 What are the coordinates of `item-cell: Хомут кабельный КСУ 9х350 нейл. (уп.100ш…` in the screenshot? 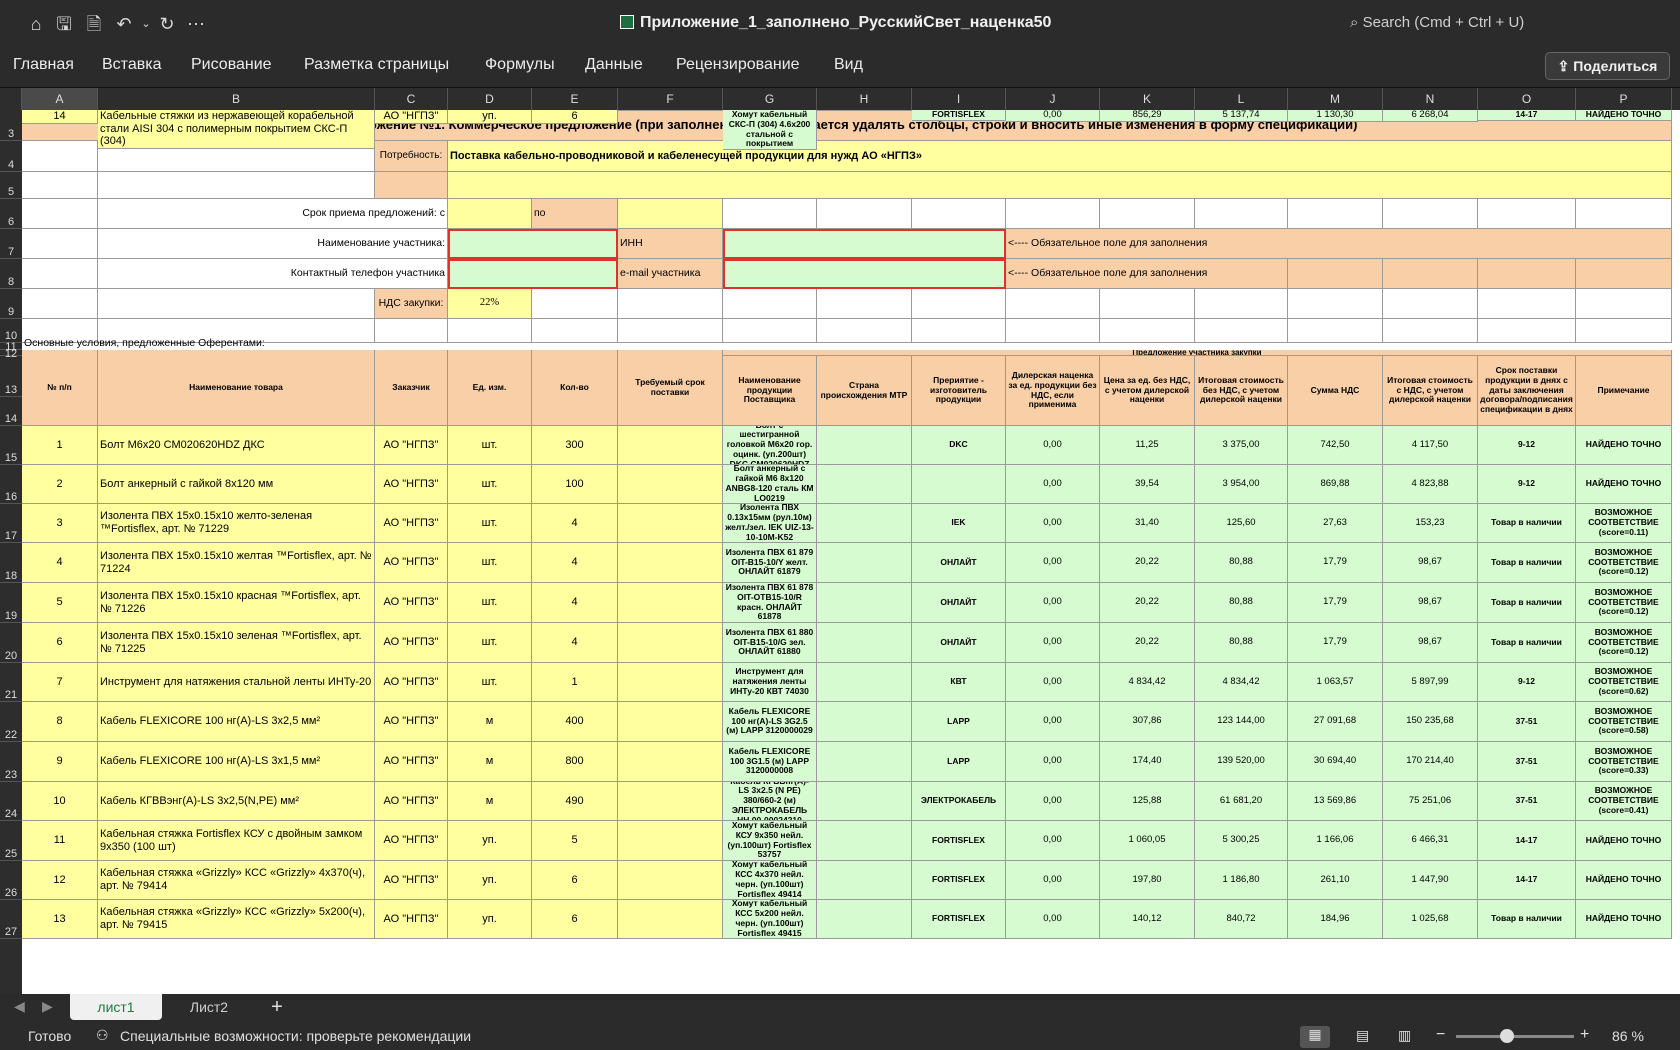 It's located at (770, 841).